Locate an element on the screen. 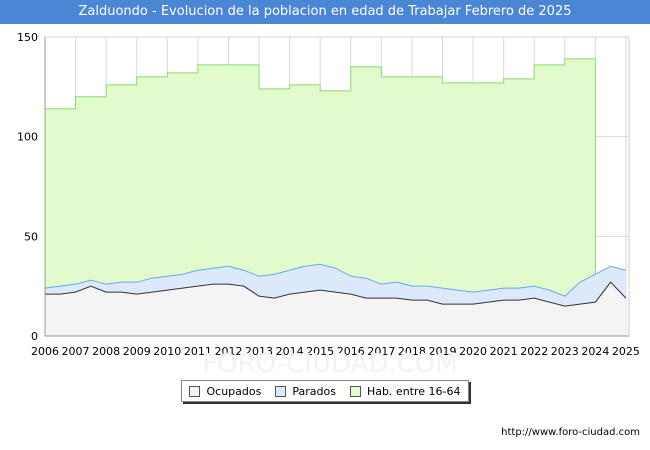 The width and height of the screenshot is (650, 450). legend-label-hab: Hab. entre 16-64 is located at coordinates (413, 391).